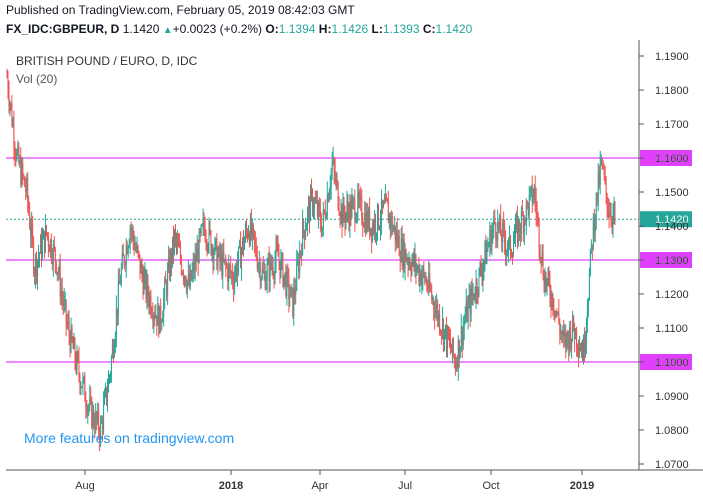 This screenshot has height=503, width=703. Describe the element at coordinates (350, 29) in the screenshot. I see `high-value: 1.1426` at that location.